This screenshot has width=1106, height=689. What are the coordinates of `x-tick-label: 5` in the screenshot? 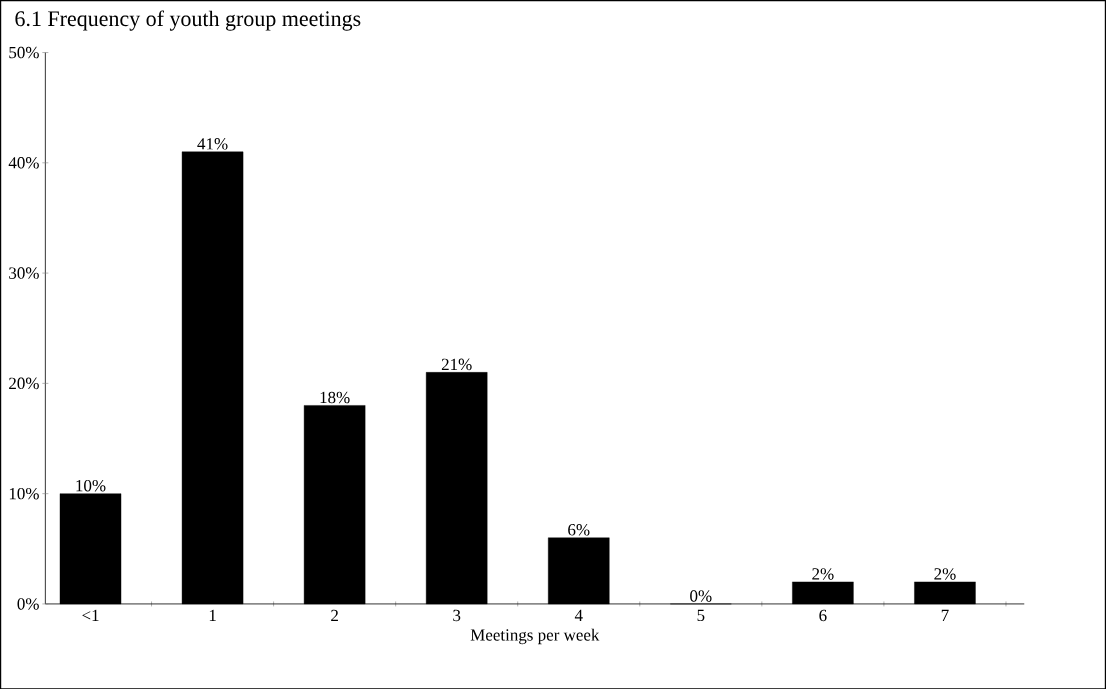 It's located at (701, 615).